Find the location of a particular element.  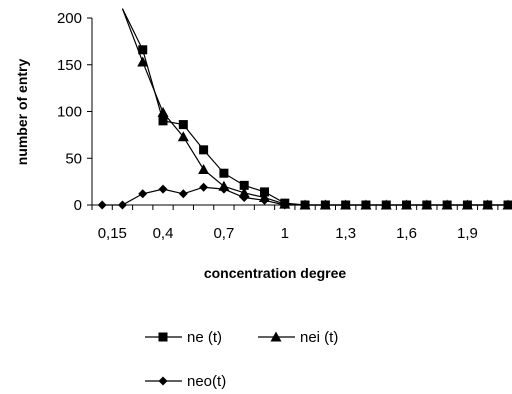

legend-entry: ne (t) is located at coordinates (183, 337).